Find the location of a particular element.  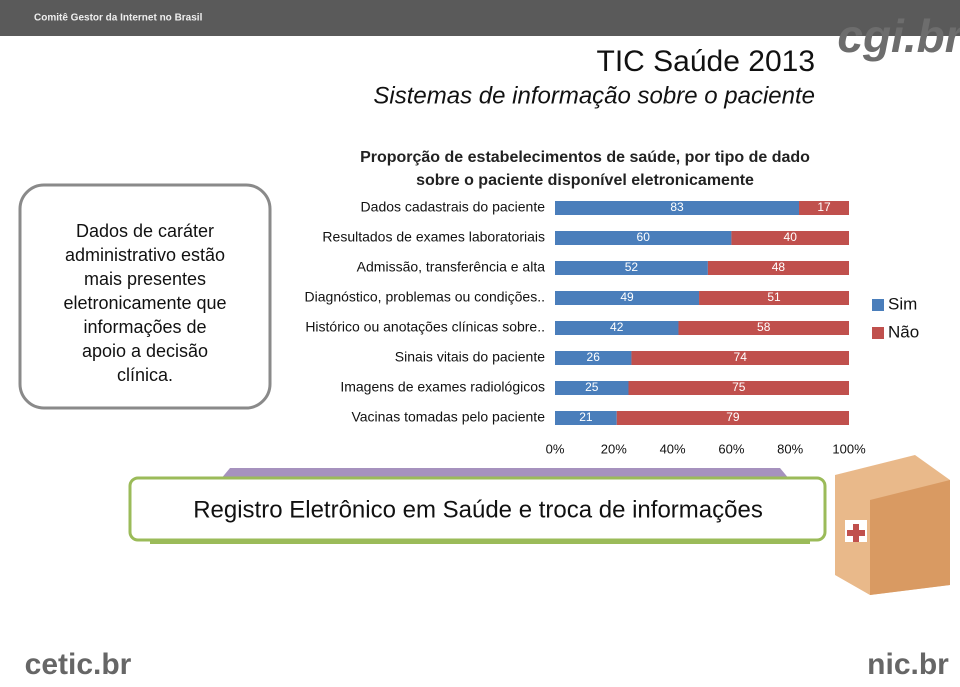

value-label: 48 is located at coordinates (779, 267).